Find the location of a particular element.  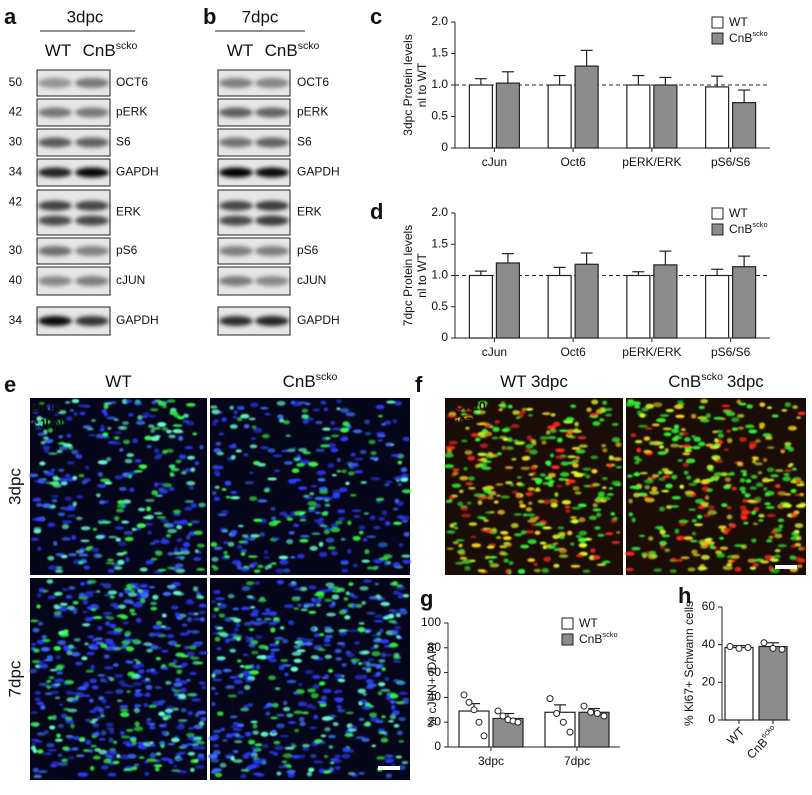

lane-label-base: CnB is located at coordinates (281, 50).